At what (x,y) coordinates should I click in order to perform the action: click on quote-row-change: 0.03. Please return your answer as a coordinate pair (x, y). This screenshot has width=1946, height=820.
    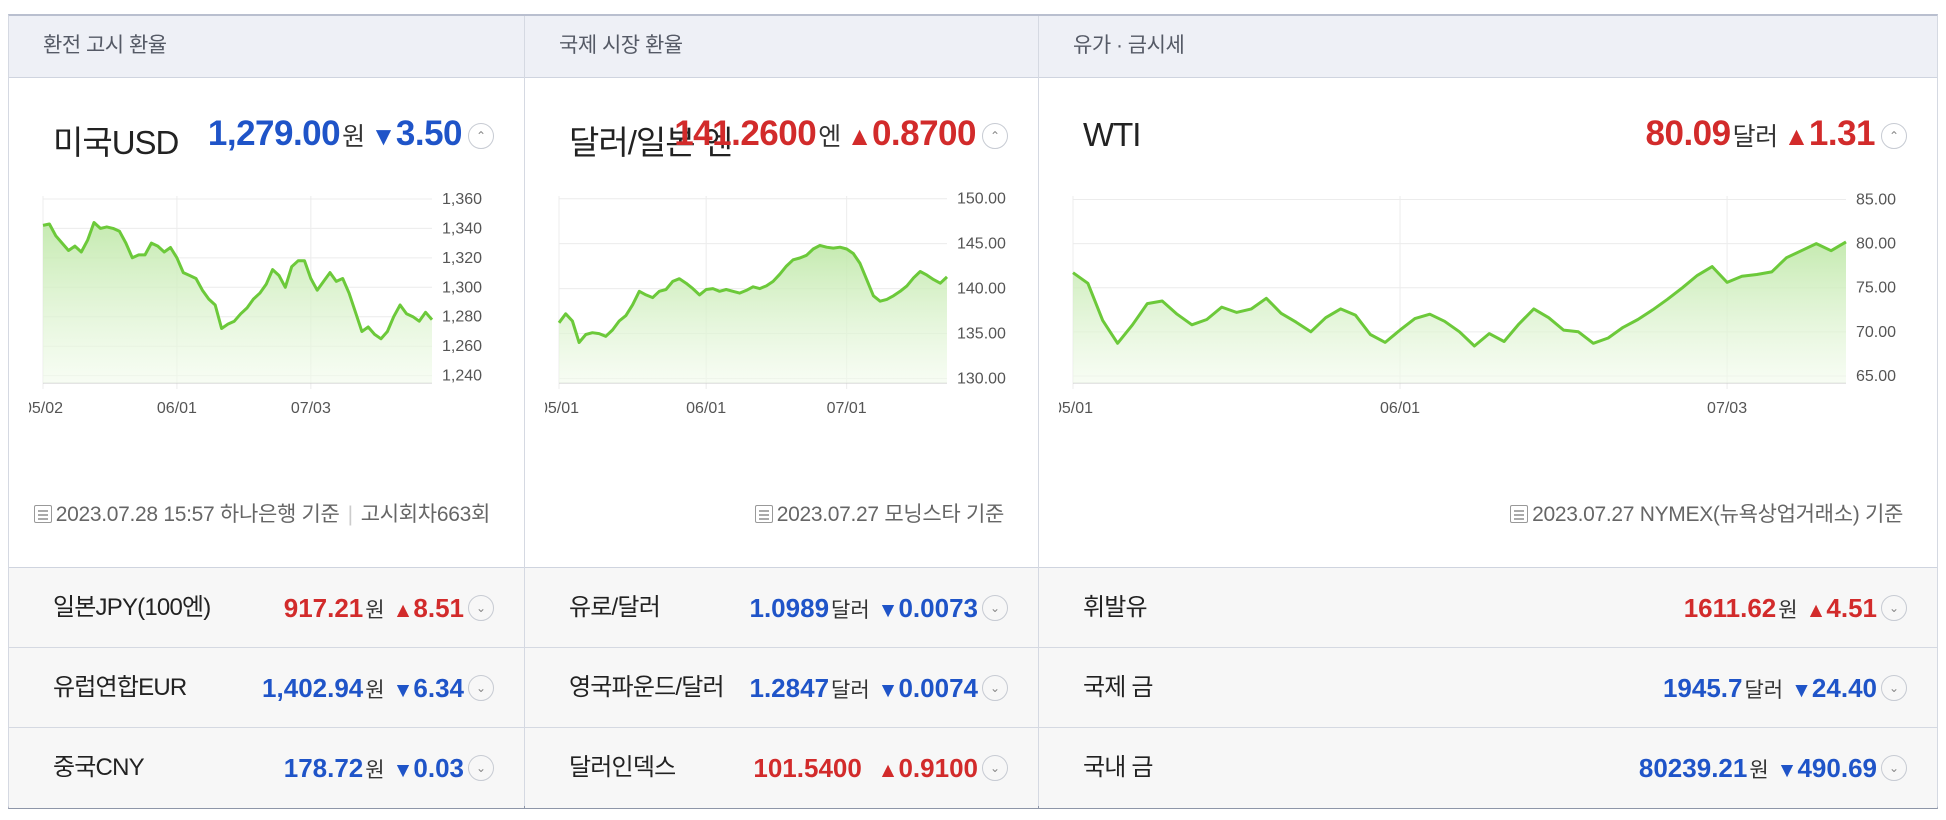
    Looking at the image, I should click on (438, 768).